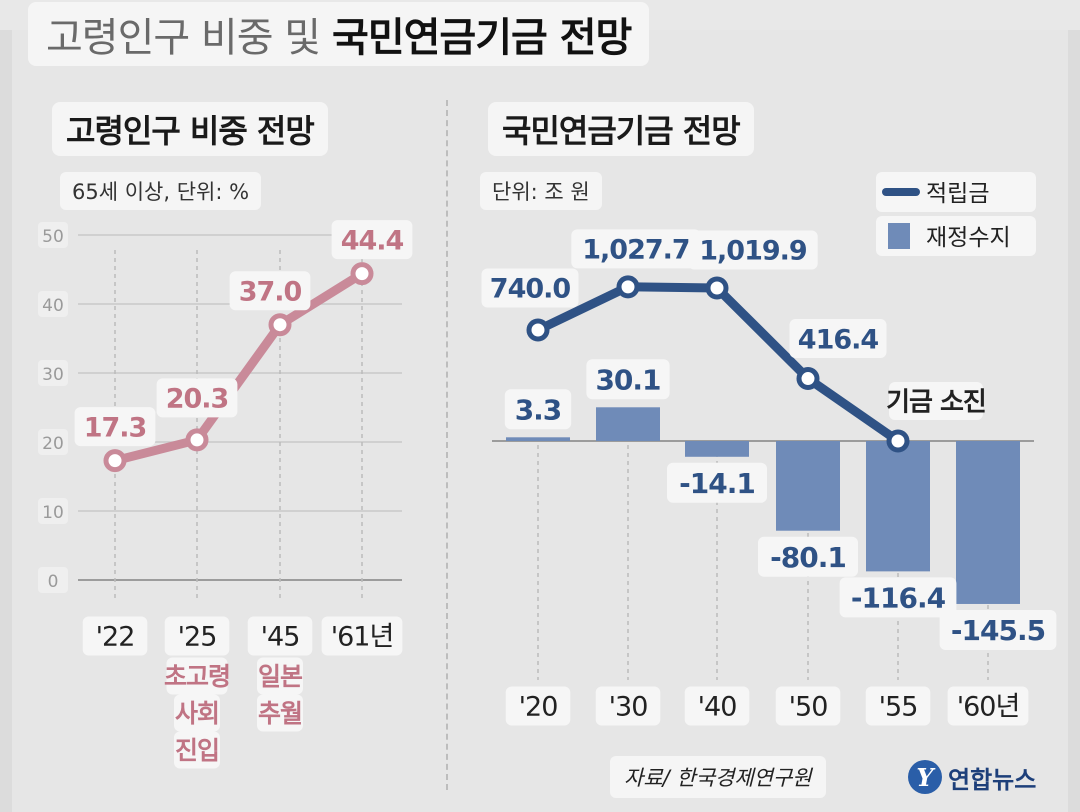  I want to click on y-tick-label: 10, so click(53, 513).